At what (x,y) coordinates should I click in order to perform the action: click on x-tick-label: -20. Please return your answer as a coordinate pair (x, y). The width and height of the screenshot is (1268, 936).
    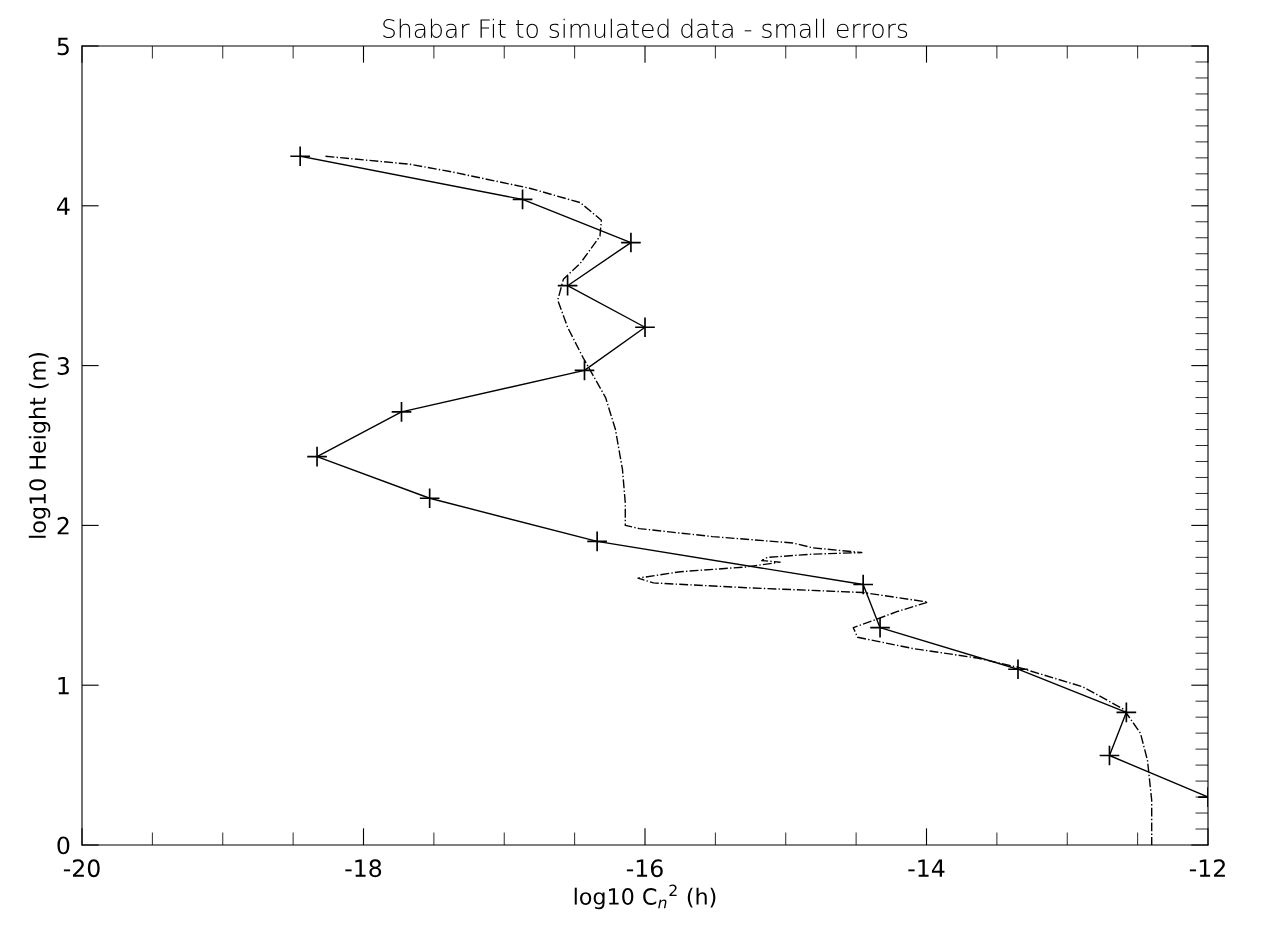
    Looking at the image, I should click on (81, 868).